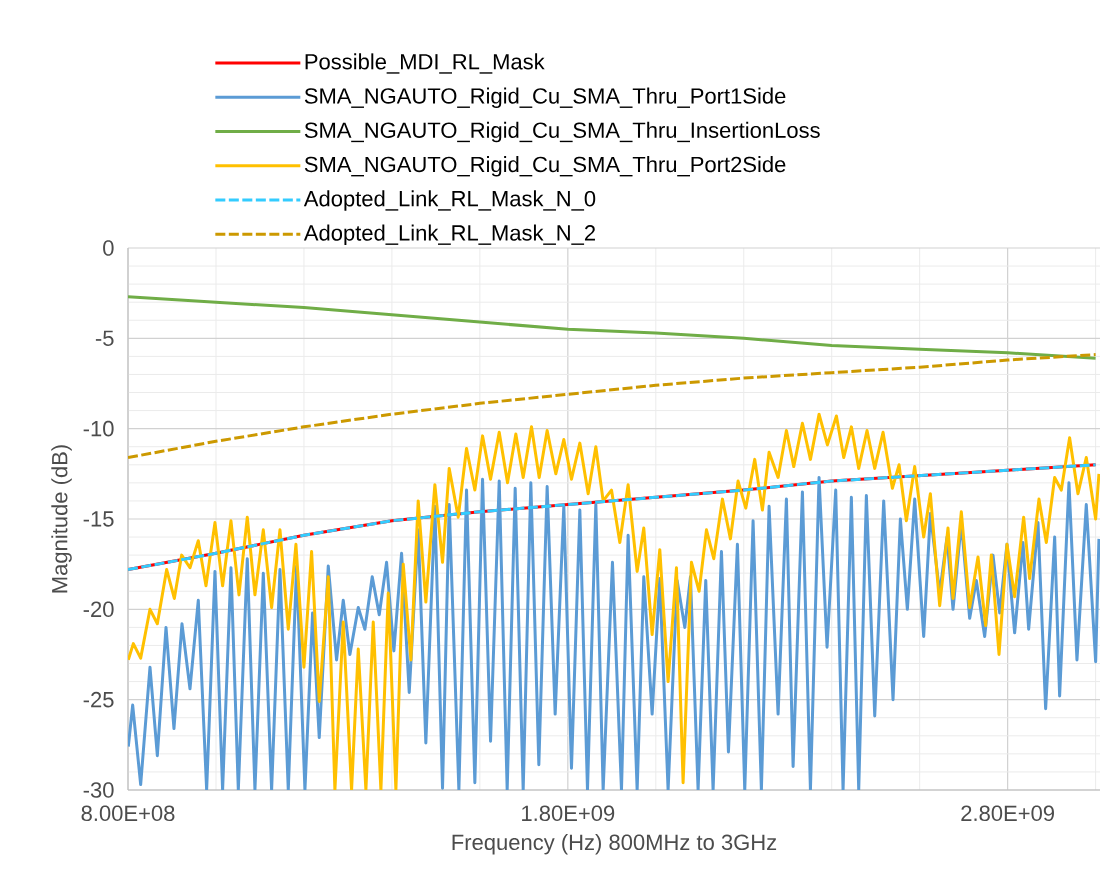 Image resolution: width=1109 pixels, height=883 pixels. I want to click on y-tick-label: -30, so click(98, 790).